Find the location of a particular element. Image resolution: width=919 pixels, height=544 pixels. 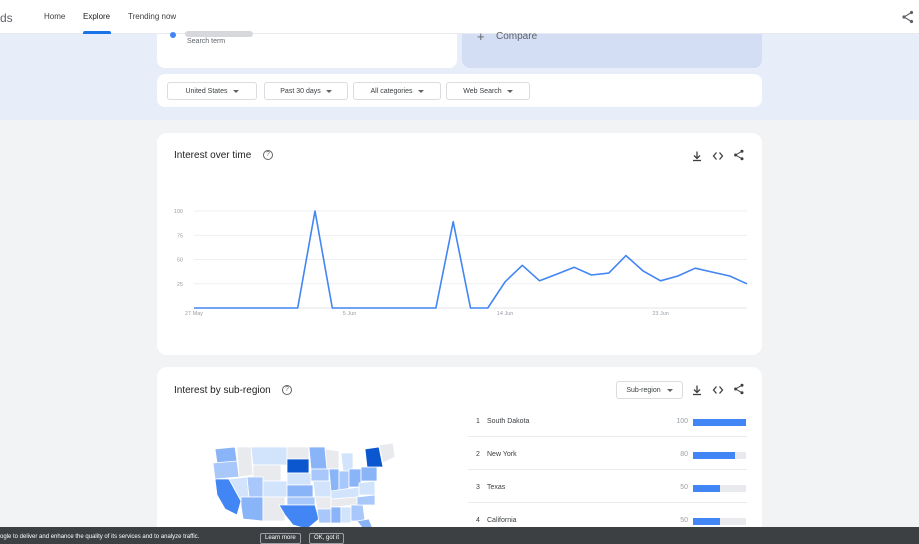

rank-number: 4 is located at coordinates (478, 520).